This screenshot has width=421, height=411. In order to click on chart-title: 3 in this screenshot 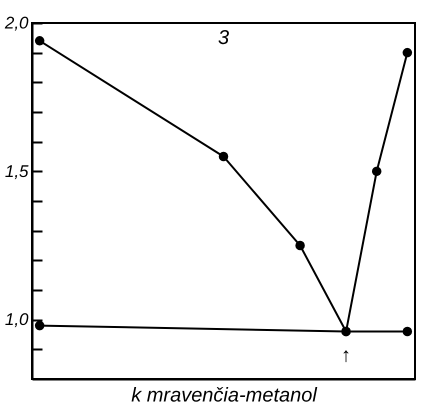, I will do `click(224, 38)`.